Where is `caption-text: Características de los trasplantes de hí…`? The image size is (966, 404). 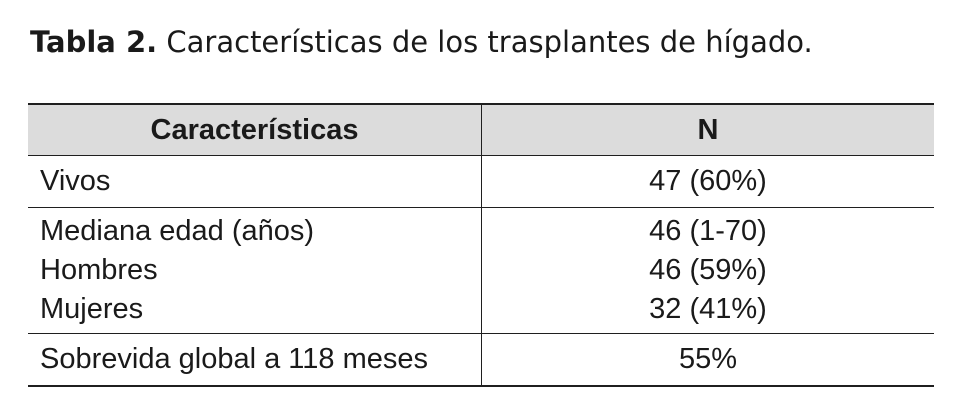
caption-text: Características de los trasplantes de hí… is located at coordinates (485, 42).